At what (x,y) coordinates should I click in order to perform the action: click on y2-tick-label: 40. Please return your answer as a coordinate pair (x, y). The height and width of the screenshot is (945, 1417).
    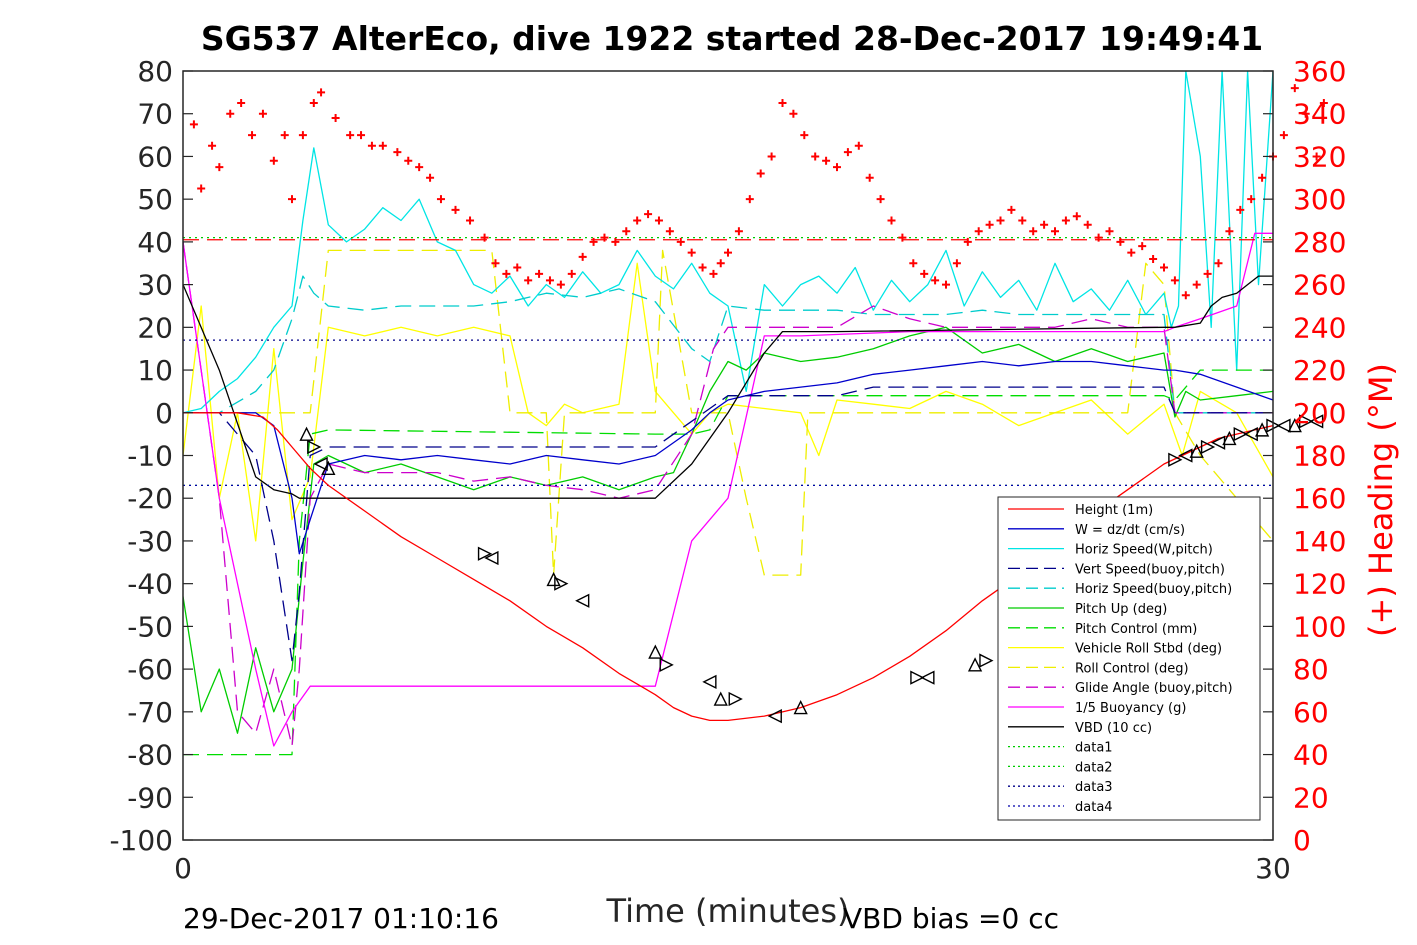
    Looking at the image, I should click on (1311, 755).